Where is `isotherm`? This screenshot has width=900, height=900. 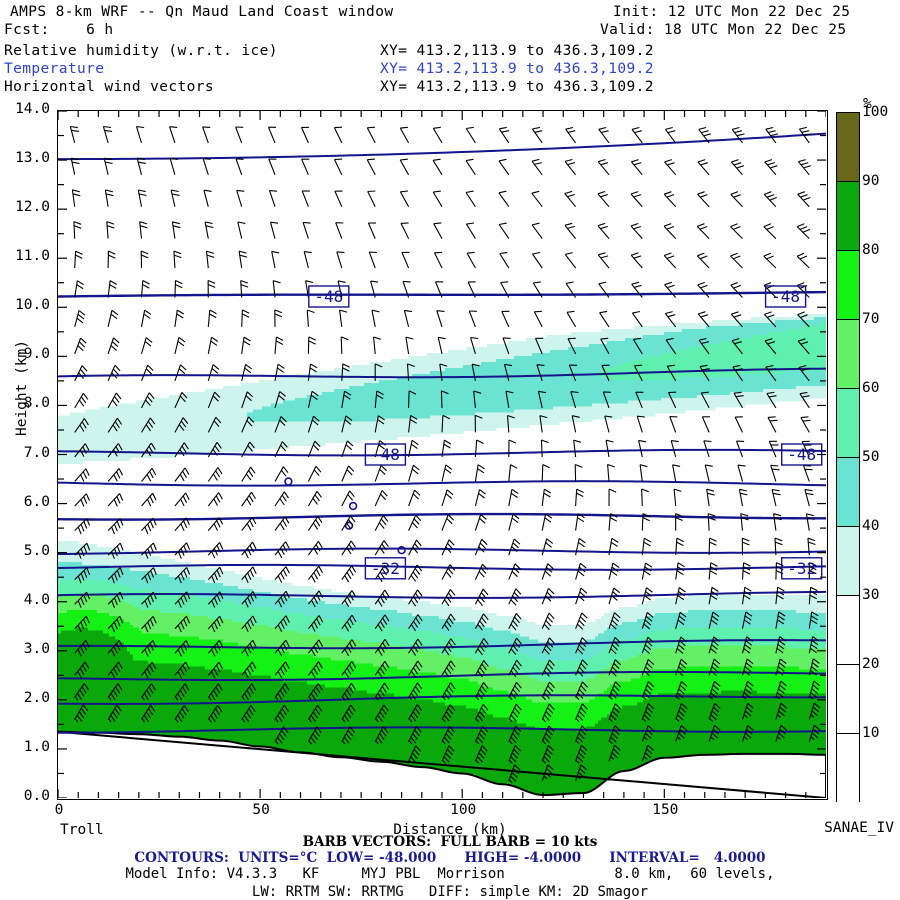 isotherm is located at coordinates (442, 294).